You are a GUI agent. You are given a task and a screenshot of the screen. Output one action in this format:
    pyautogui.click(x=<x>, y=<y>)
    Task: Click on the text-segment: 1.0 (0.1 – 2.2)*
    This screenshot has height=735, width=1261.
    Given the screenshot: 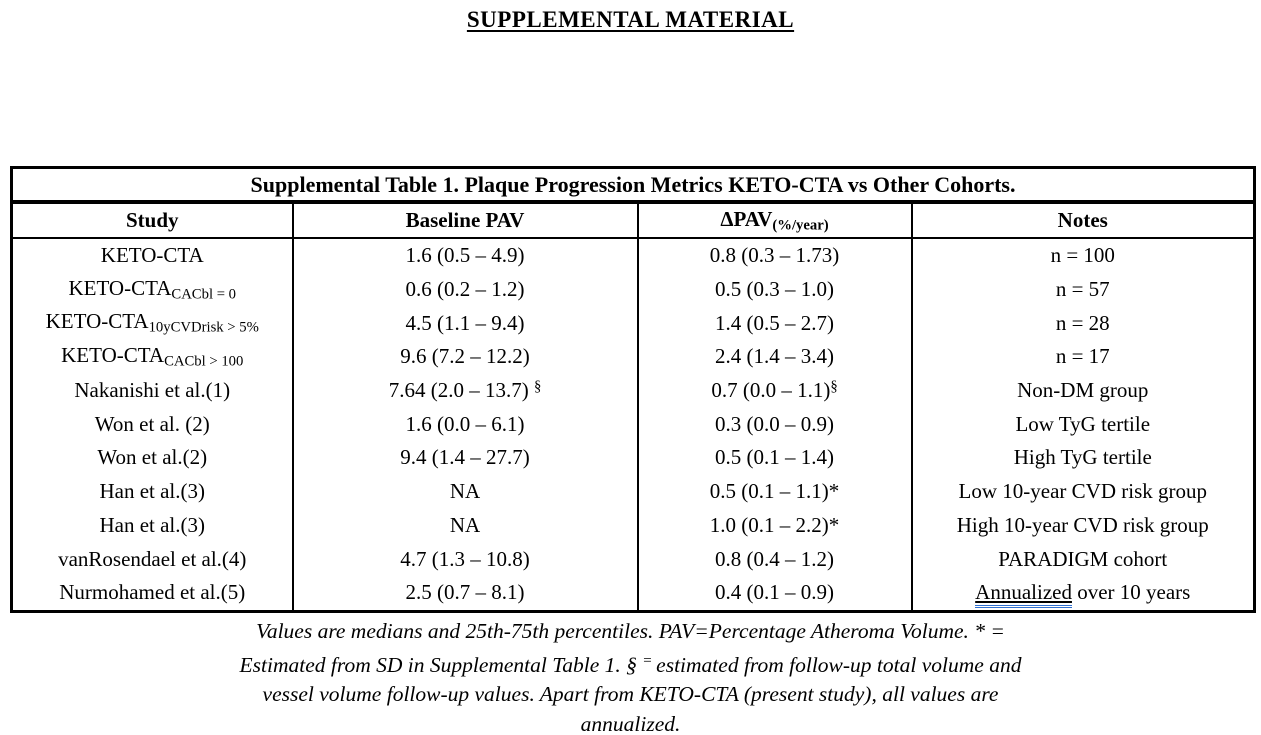 What is the action you would take?
    pyautogui.click(x=774, y=524)
    